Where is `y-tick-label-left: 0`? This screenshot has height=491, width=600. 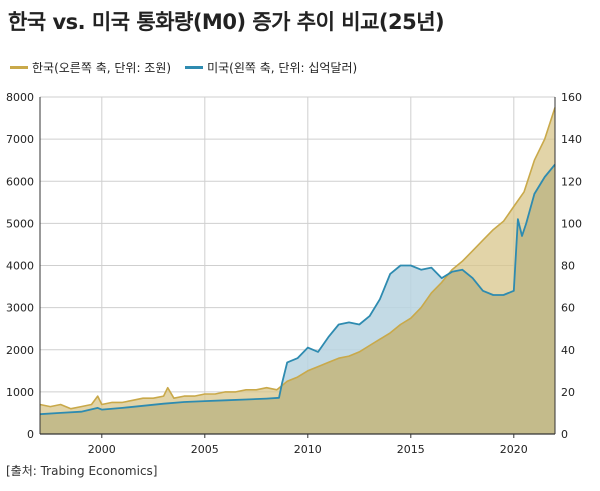 y-tick-label-left: 0 is located at coordinates (30, 434).